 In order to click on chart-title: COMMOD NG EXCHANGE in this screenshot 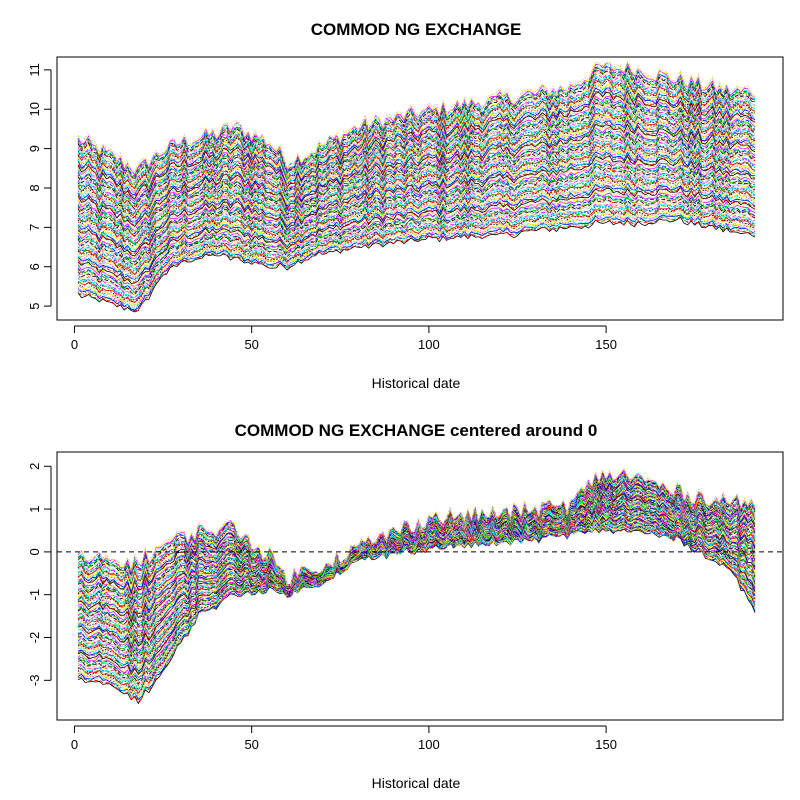, I will do `click(416, 29)`.